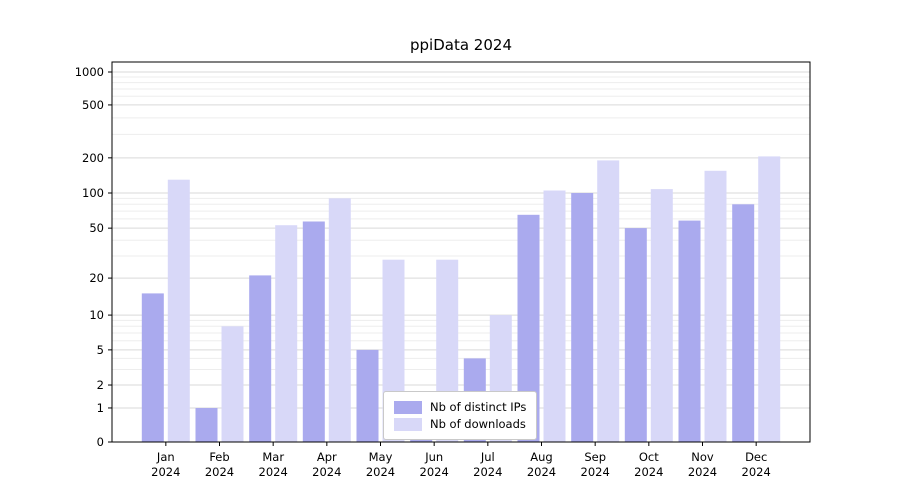 This screenshot has width=900, height=500. What do you see at coordinates (93, 105) in the screenshot?
I see `y-tick-label: 500` at bounding box center [93, 105].